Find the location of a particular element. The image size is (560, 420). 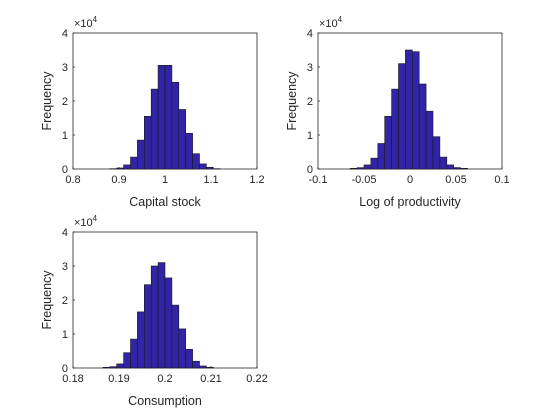

x-tick-label: 0.2 is located at coordinates (164, 379).